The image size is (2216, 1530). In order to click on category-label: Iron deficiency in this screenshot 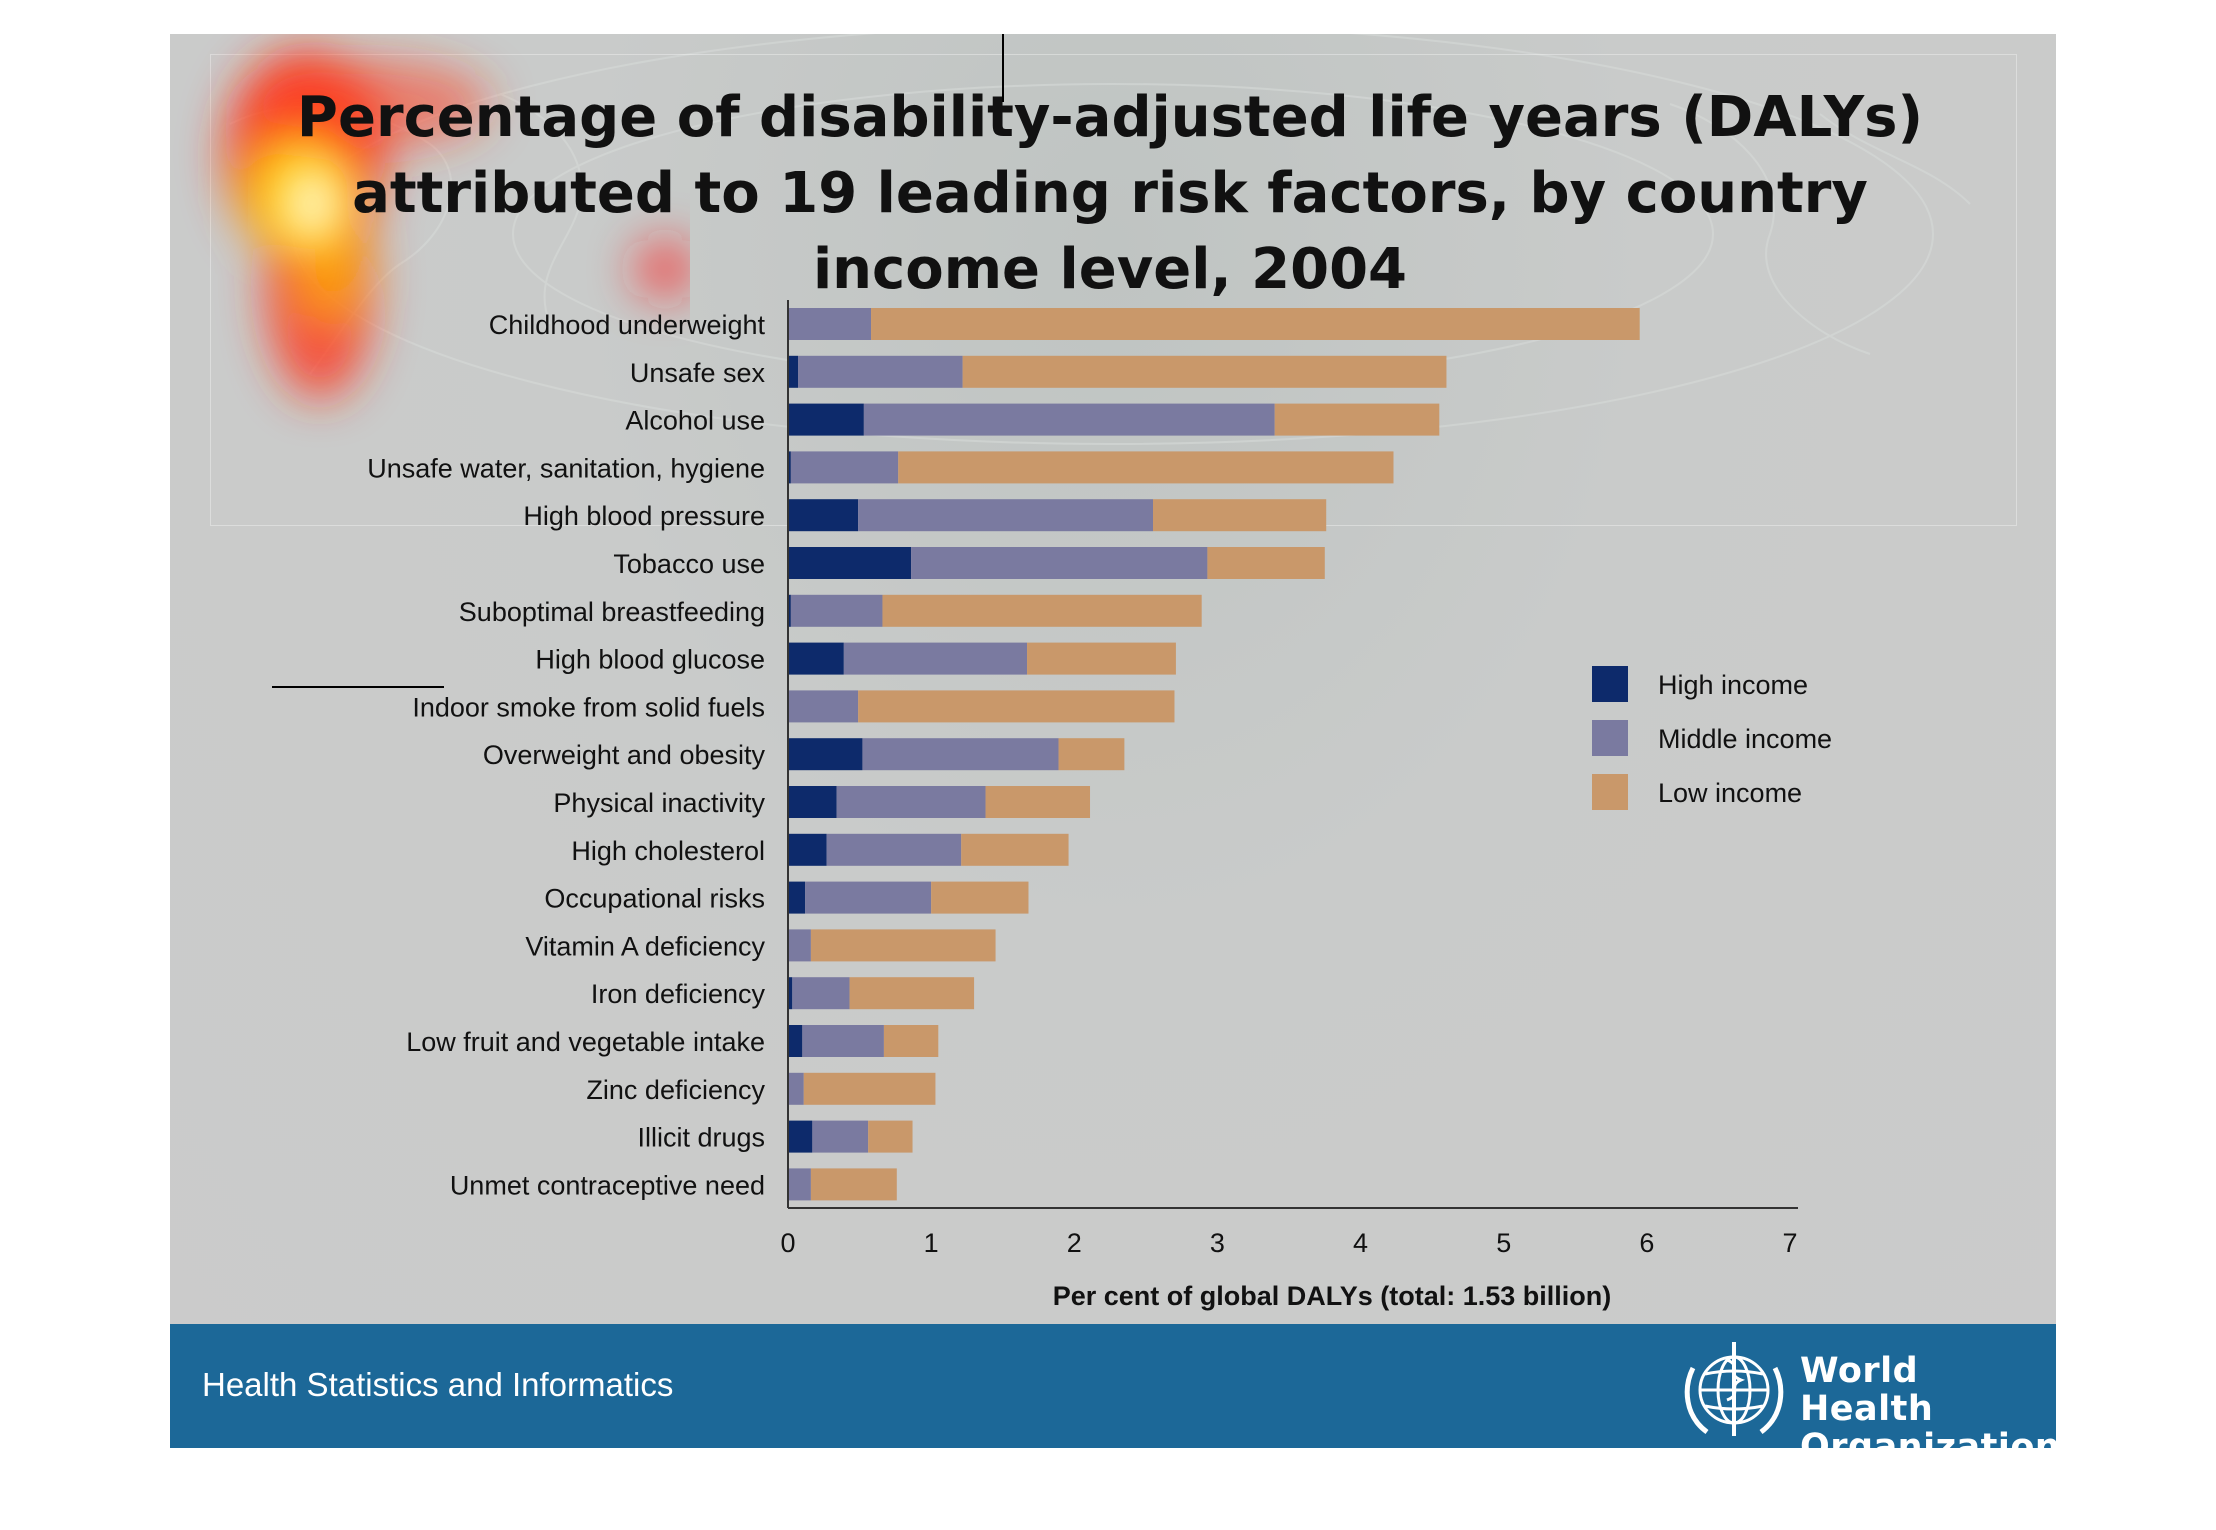, I will do `click(678, 994)`.